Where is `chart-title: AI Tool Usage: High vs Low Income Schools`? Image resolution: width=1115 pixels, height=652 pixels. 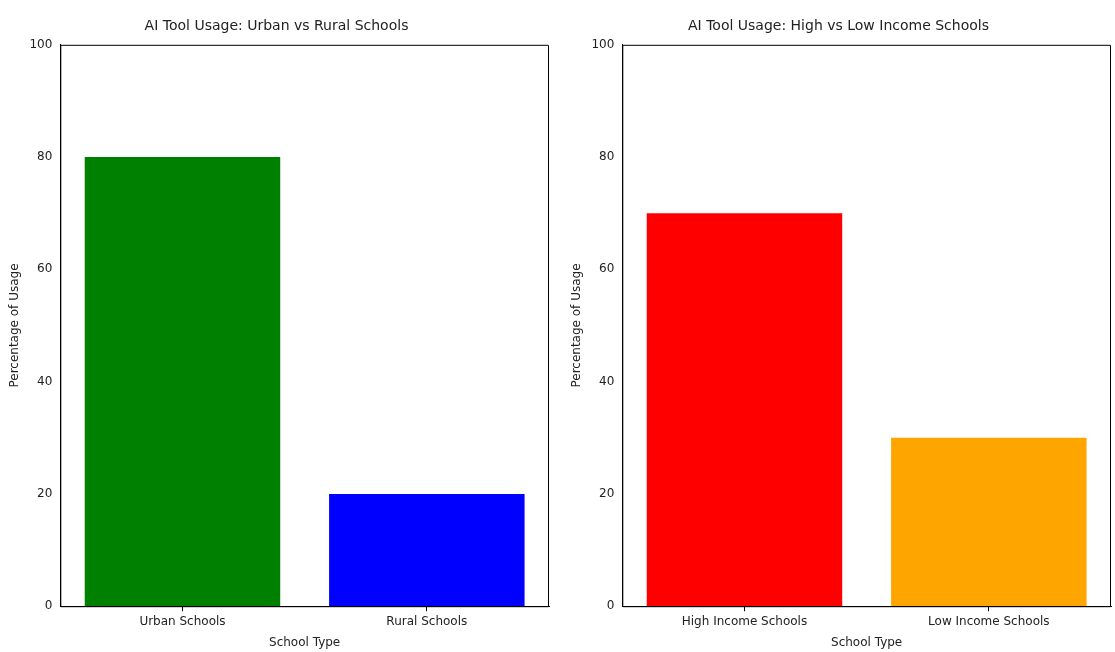
chart-title: AI Tool Usage: High vs Low Income Schools is located at coordinates (838, 25).